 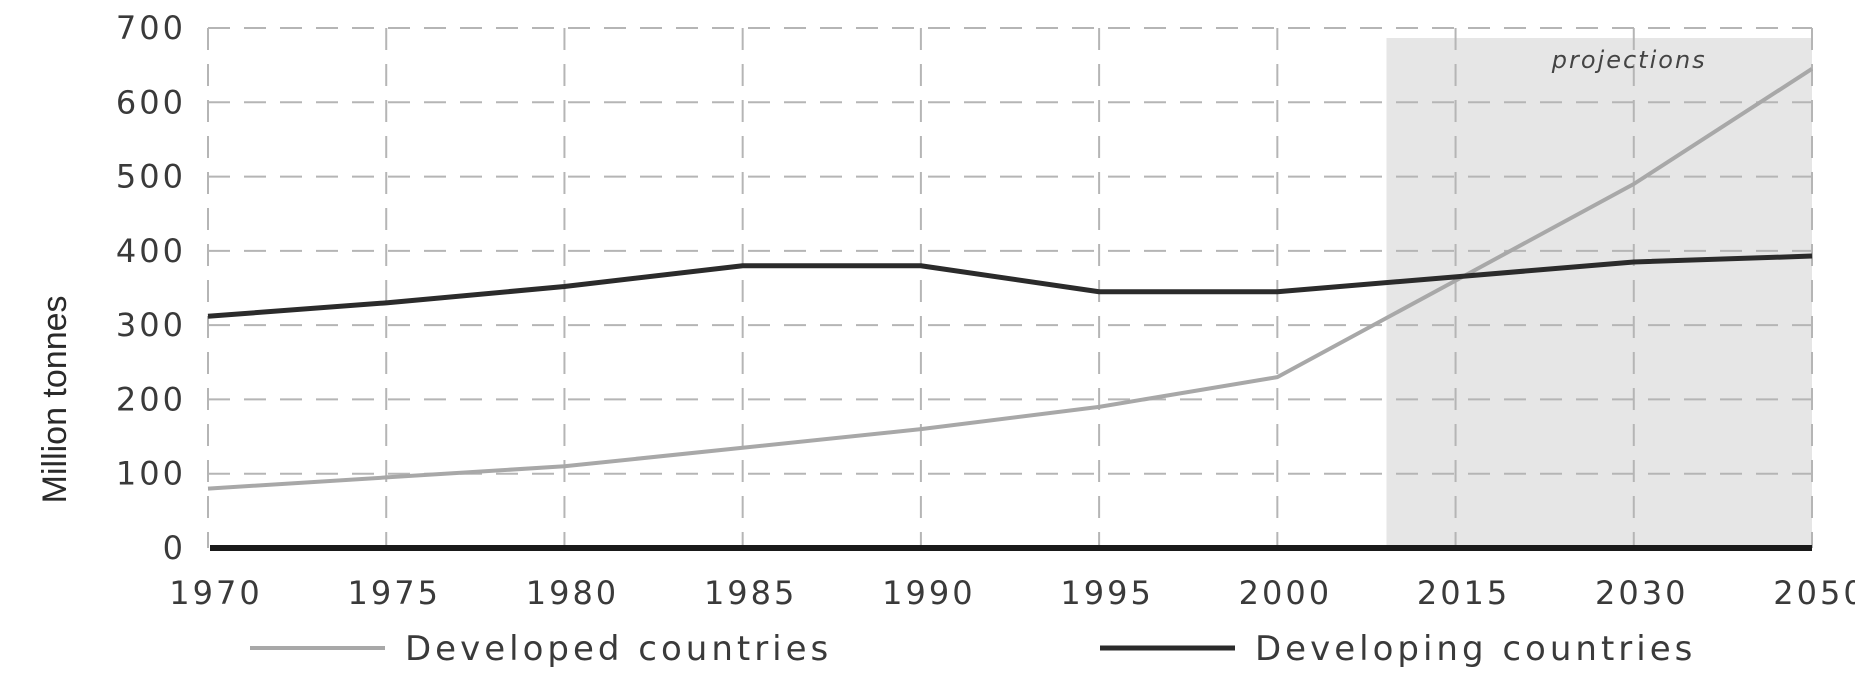 I want to click on y-axis-ticks: 0 100 200 300 400 500 600 700, so click(x=151, y=288).